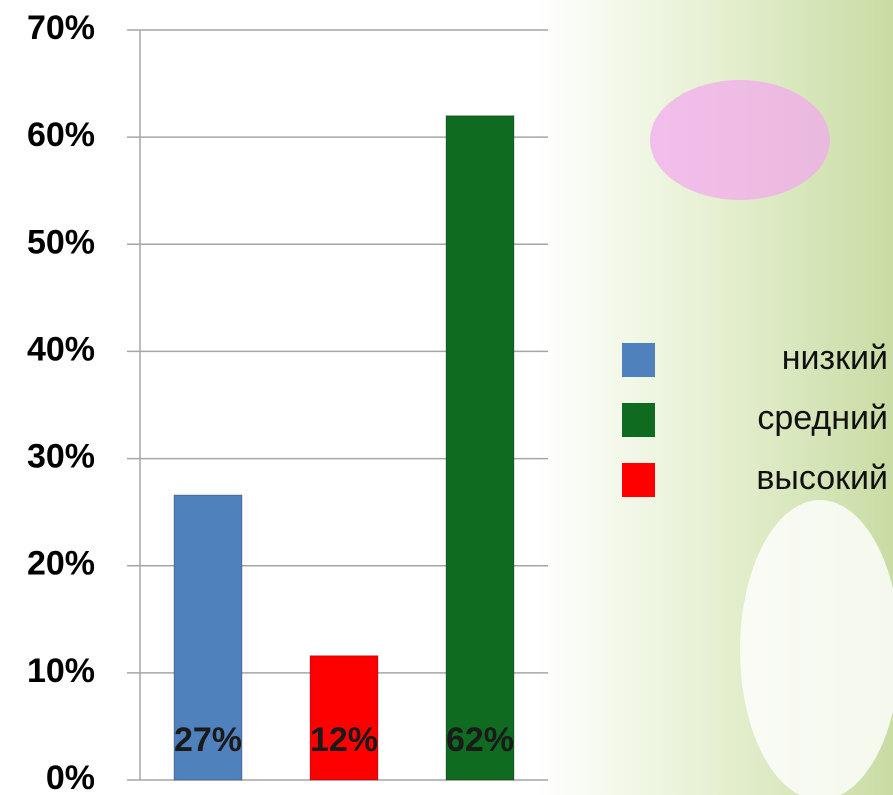  Describe the element at coordinates (208, 740) in the screenshot. I see `data-label: 27%` at that location.